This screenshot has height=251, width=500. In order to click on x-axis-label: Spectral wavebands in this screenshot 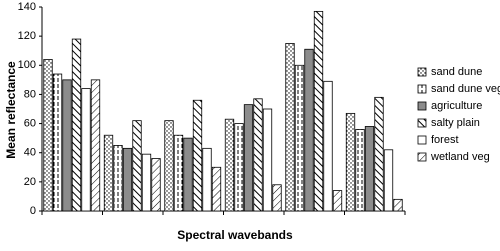, I will do `click(235, 235)`.